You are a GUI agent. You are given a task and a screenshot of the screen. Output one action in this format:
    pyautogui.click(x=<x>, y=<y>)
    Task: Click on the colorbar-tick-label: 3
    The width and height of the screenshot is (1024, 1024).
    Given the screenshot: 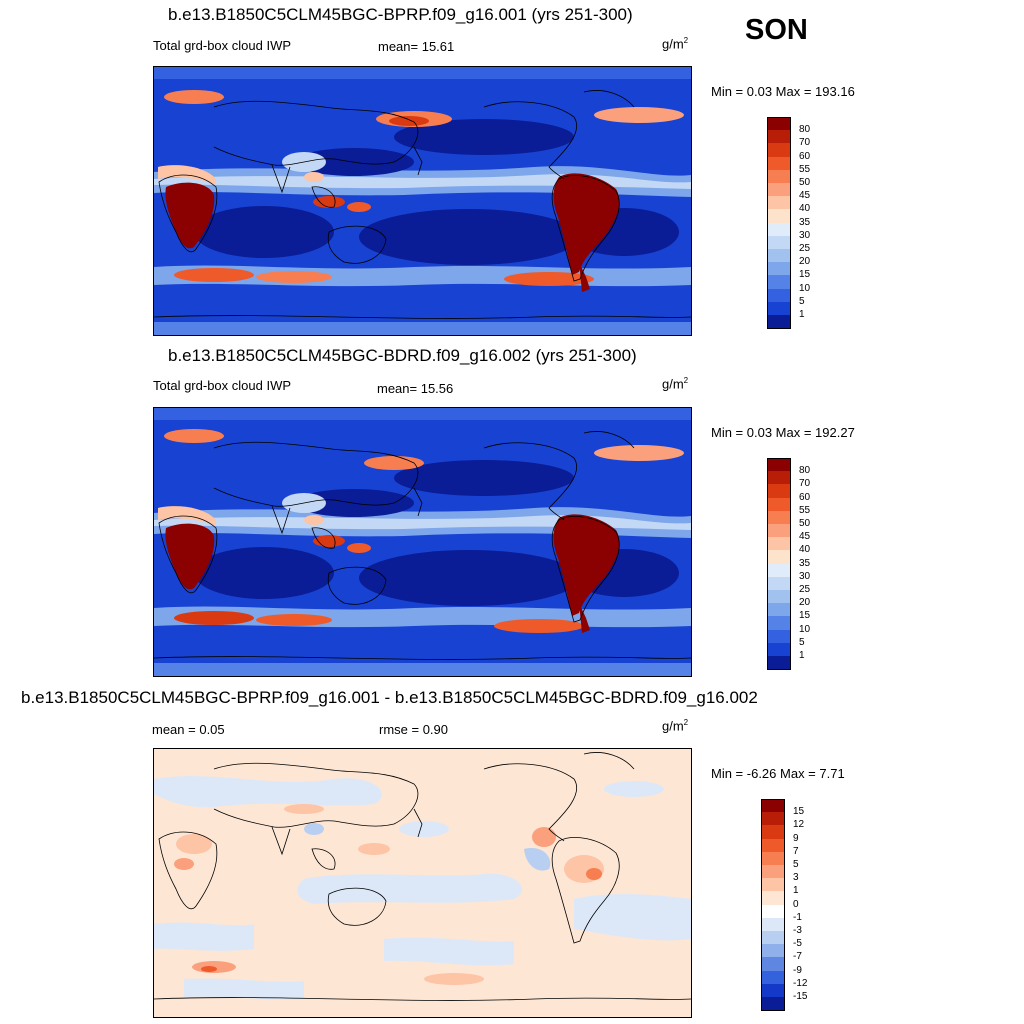 What is the action you would take?
    pyautogui.click(x=796, y=878)
    